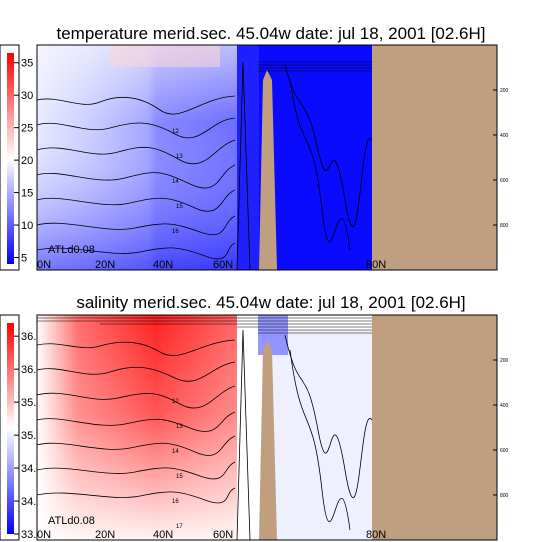  Describe the element at coordinates (165, 56) in the screenshot. I see `temperature-warm-surface` at that location.